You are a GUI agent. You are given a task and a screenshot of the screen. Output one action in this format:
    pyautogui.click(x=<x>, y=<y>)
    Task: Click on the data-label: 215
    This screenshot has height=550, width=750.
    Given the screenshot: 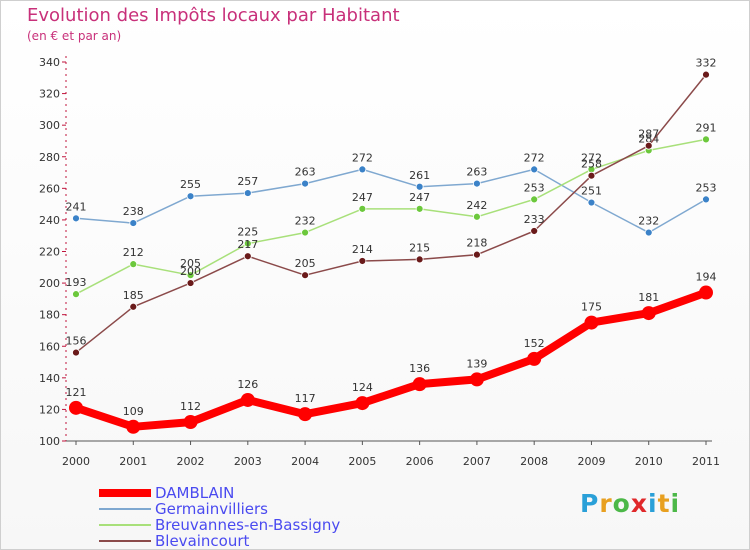 What is the action you would take?
    pyautogui.click(x=419, y=247)
    